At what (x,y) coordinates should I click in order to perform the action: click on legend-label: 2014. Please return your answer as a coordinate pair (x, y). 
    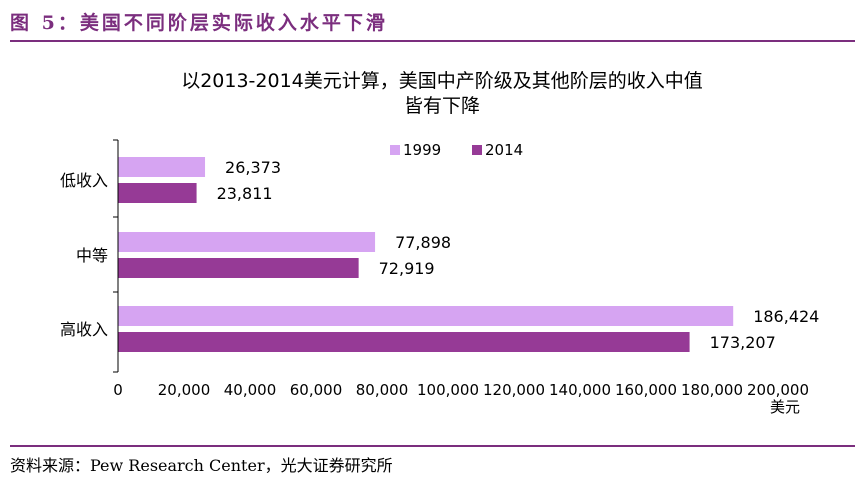
    Looking at the image, I should click on (504, 150).